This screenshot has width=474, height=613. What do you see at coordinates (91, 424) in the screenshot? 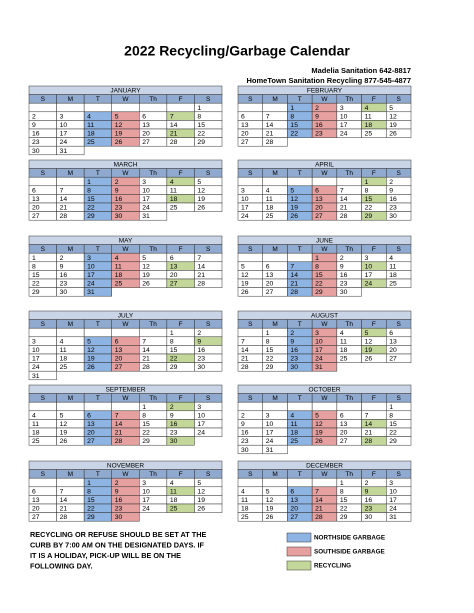
I see `day: 13` at bounding box center [91, 424].